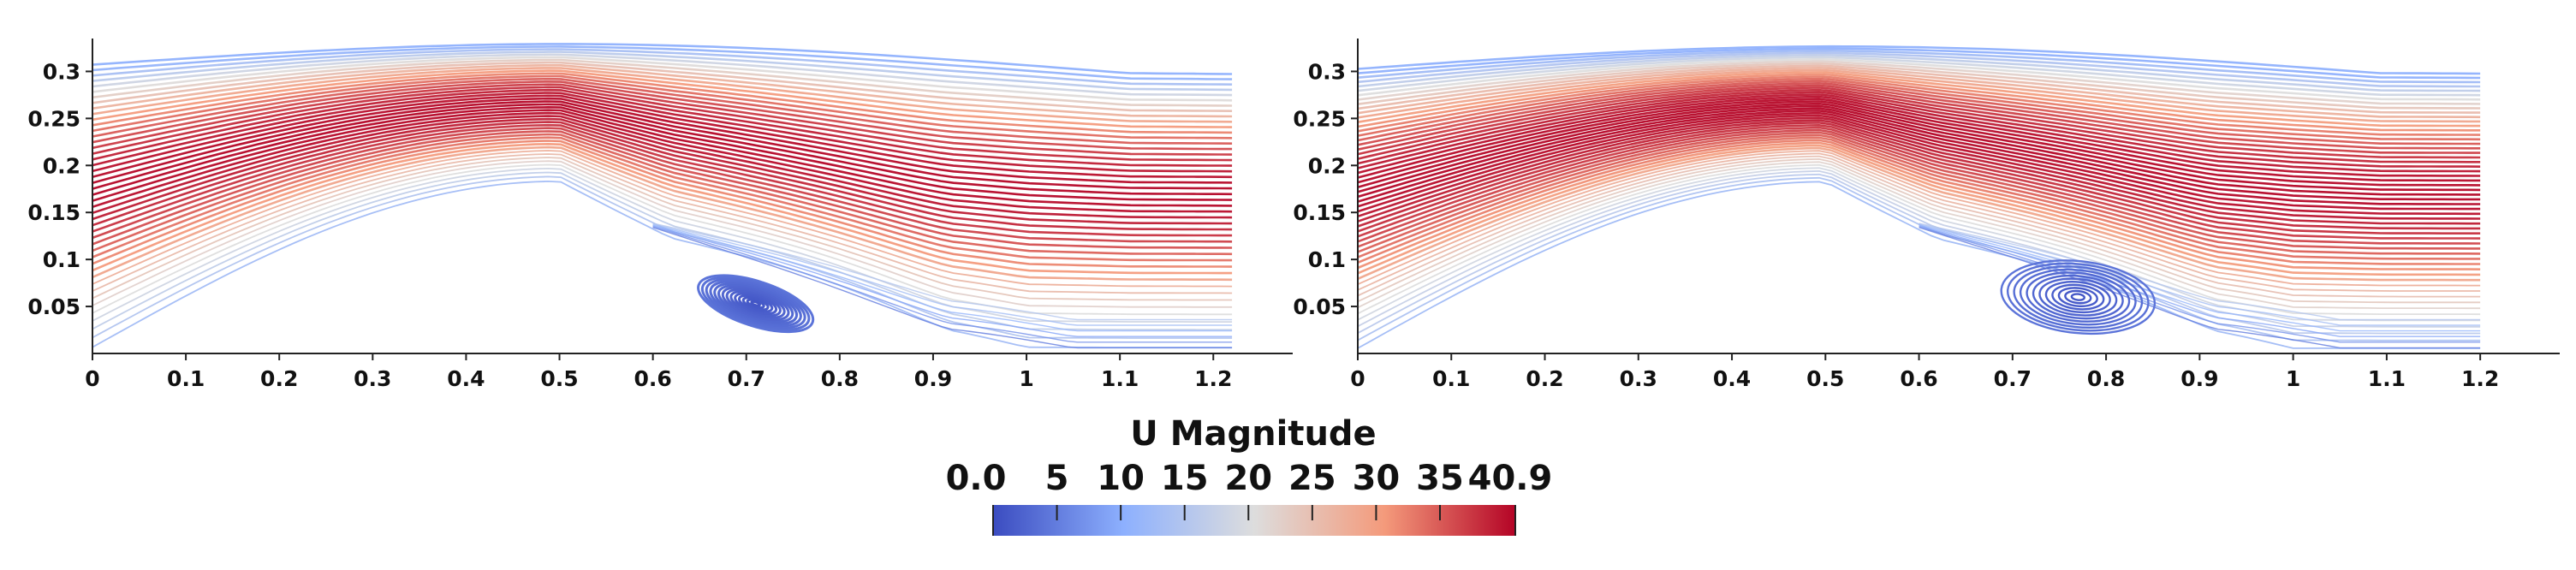 The image size is (2576, 570). What do you see at coordinates (1510, 479) in the screenshot?
I see `colorbar-max-label: 40.9` at bounding box center [1510, 479].